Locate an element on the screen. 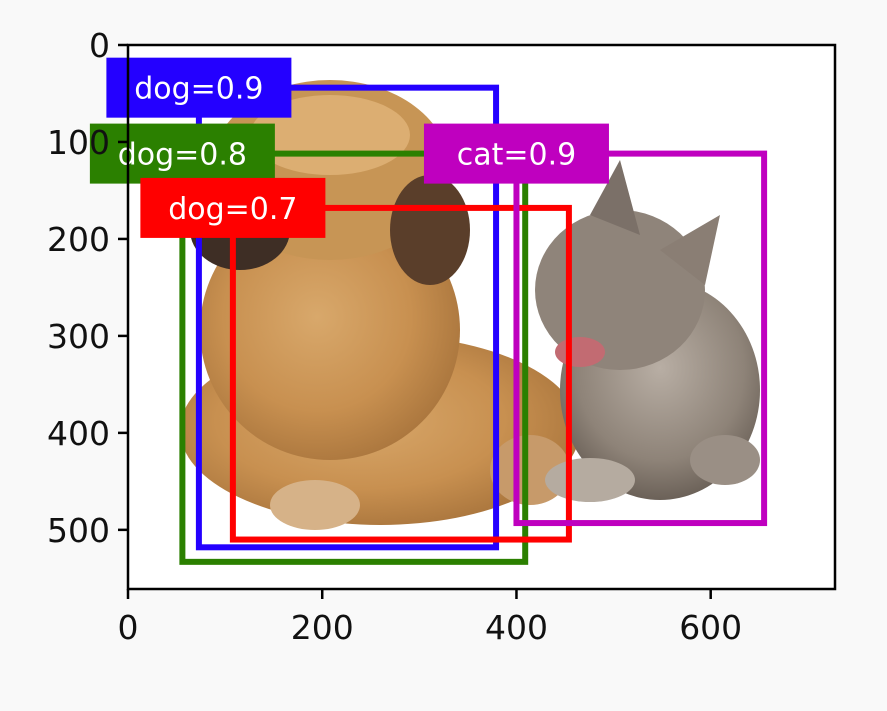 The height and width of the screenshot is (711, 887). y-tick-label: 0 is located at coordinates (99, 45).